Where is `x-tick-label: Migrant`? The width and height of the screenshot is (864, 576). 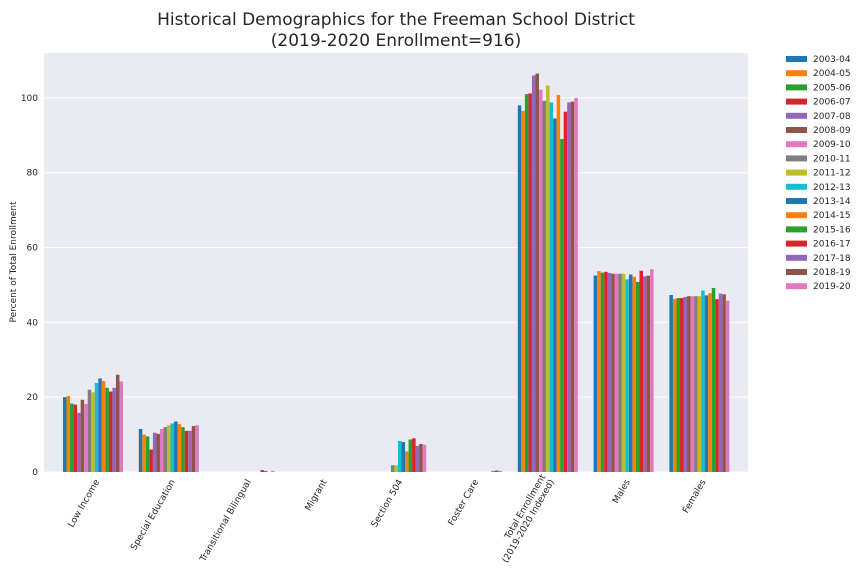
x-tick-label: Migrant is located at coordinates (317, 495).